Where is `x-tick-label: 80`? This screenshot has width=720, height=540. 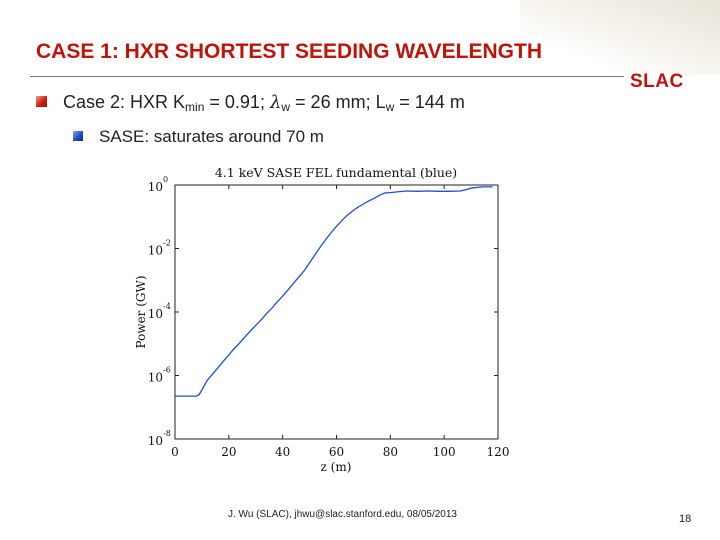 x-tick-label: 80 is located at coordinates (390, 452).